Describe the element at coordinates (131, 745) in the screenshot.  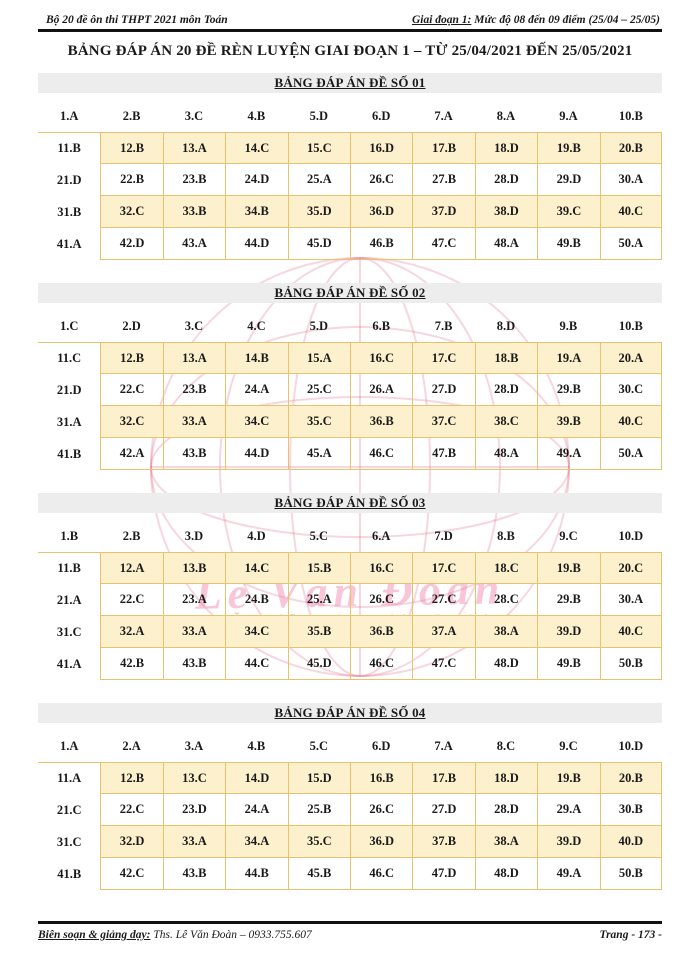
I see `answer-cell: 2.A` at that location.